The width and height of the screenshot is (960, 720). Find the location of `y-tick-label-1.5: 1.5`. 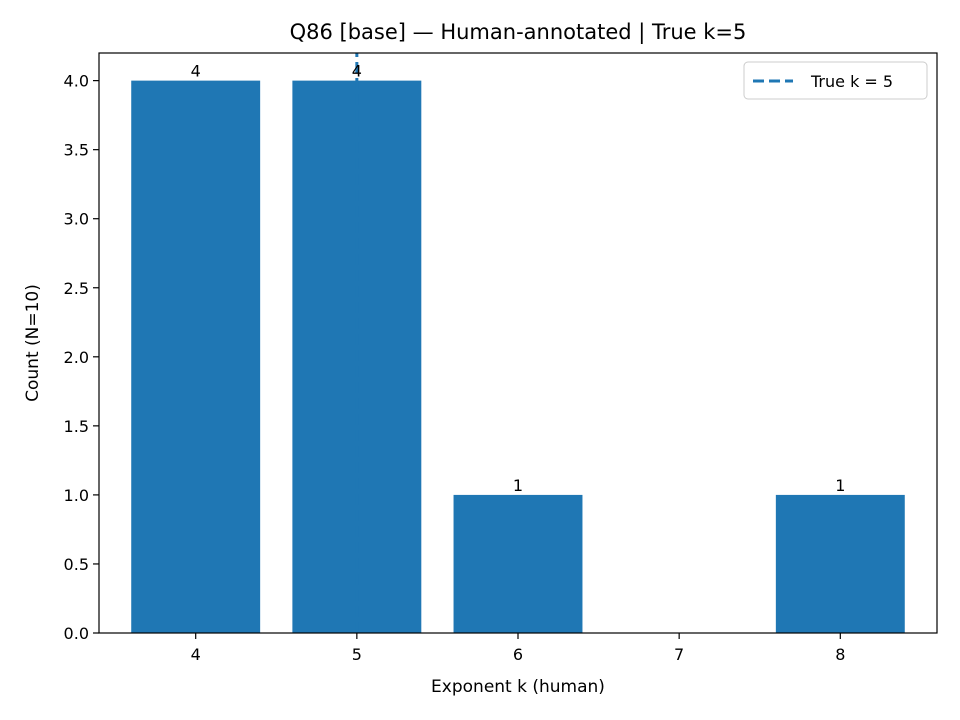

y-tick-label-1.5: 1.5 is located at coordinates (76, 426).